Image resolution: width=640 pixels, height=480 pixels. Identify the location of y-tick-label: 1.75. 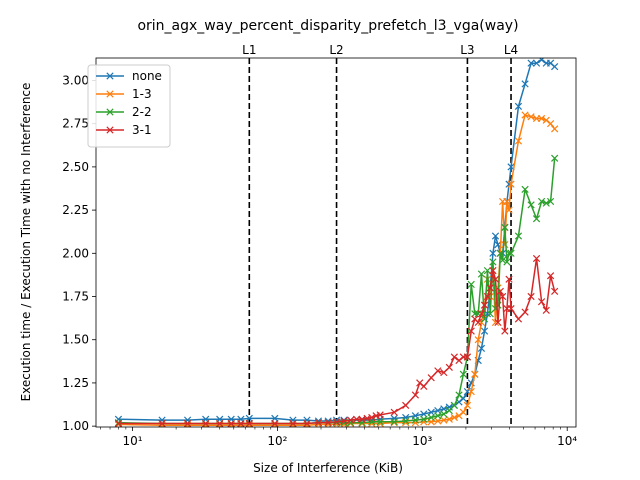
(75, 297).